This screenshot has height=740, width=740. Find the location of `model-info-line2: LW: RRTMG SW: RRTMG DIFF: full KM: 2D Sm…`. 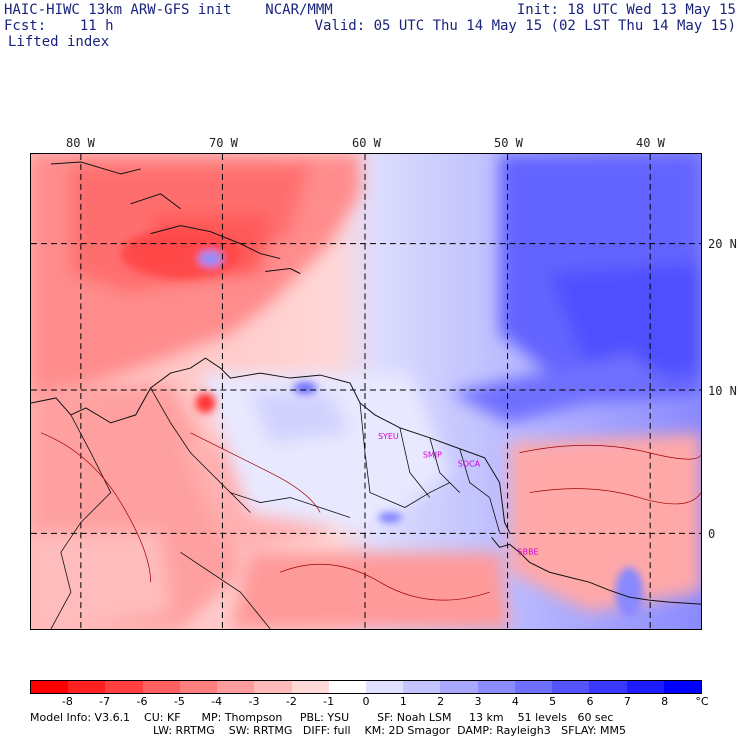

model-info-line2: LW: RRTMG SW: RRTMG DIFF: full KM: 2D Sm… is located at coordinates (389, 730).